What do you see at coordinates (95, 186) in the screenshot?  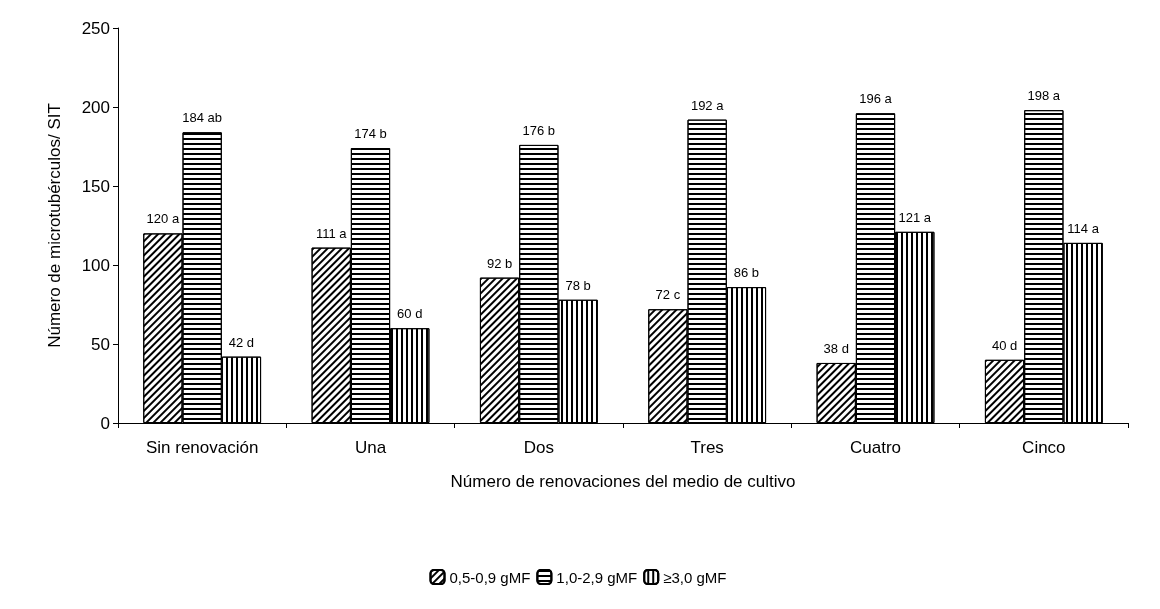 I see `y-tick-label: 150` at bounding box center [95, 186].